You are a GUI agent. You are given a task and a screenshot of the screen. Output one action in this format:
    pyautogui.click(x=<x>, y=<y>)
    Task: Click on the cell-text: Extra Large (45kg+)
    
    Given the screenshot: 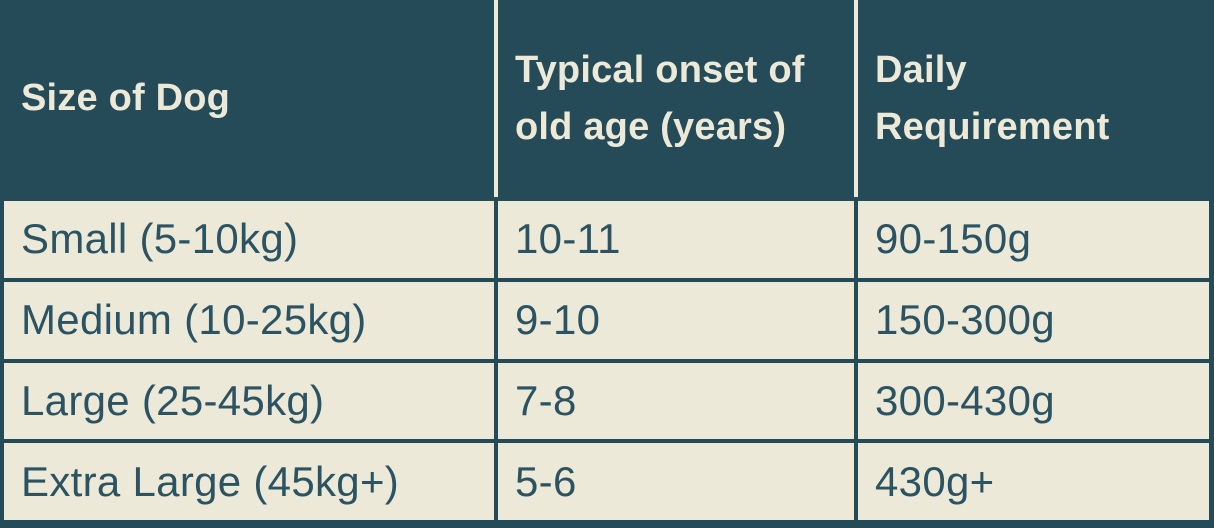 What is the action you would take?
    pyautogui.click(x=210, y=481)
    